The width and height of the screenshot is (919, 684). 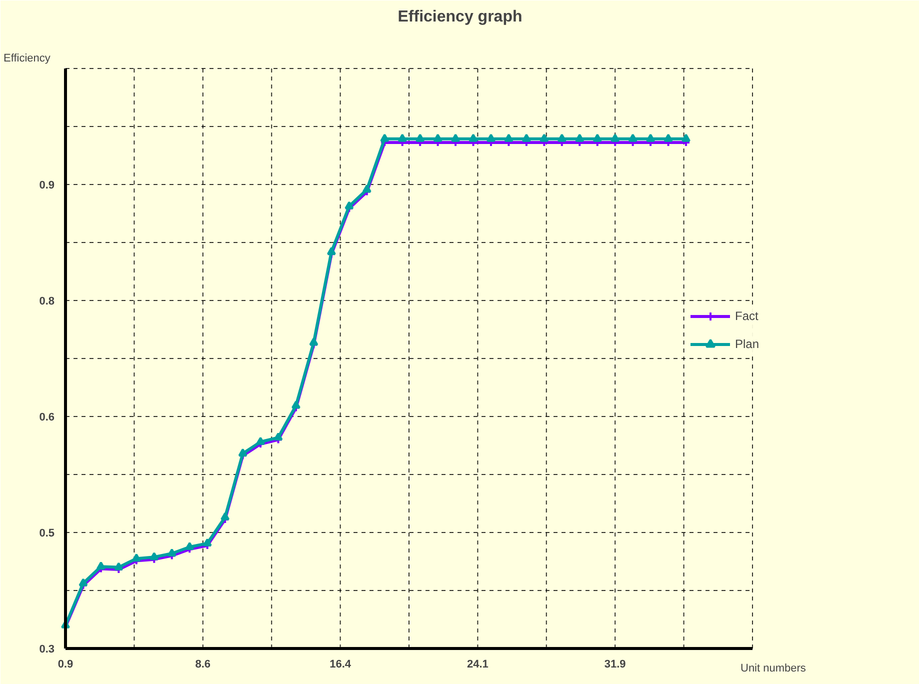 What do you see at coordinates (47, 418) in the screenshot?
I see `y-tick-label: 0.6` at bounding box center [47, 418].